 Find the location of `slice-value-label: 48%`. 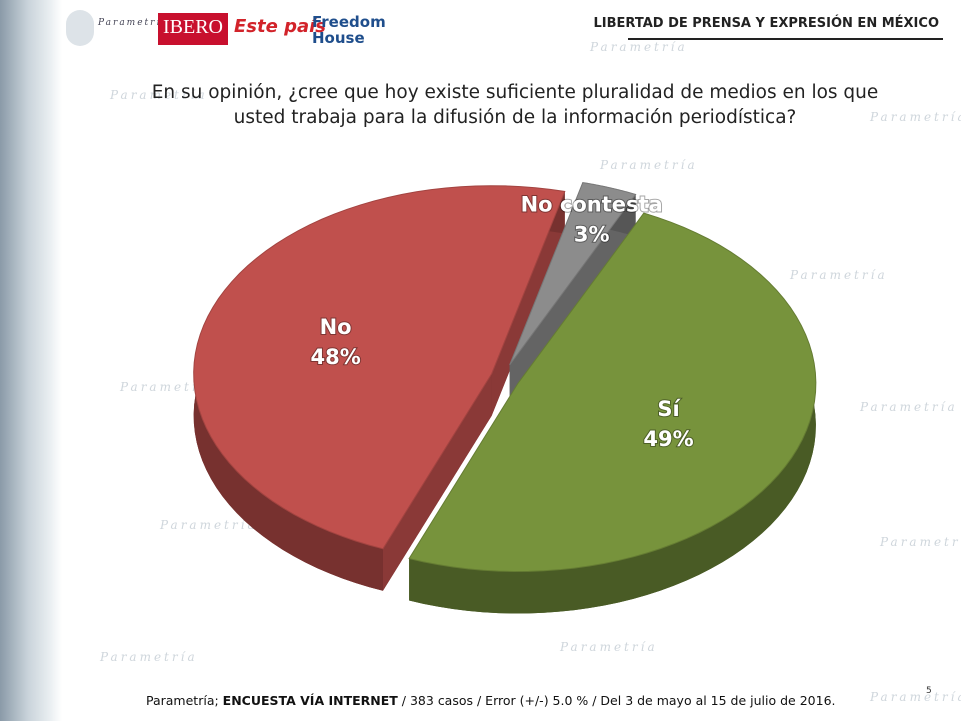

slice-value-label: 48% is located at coordinates (335, 357).